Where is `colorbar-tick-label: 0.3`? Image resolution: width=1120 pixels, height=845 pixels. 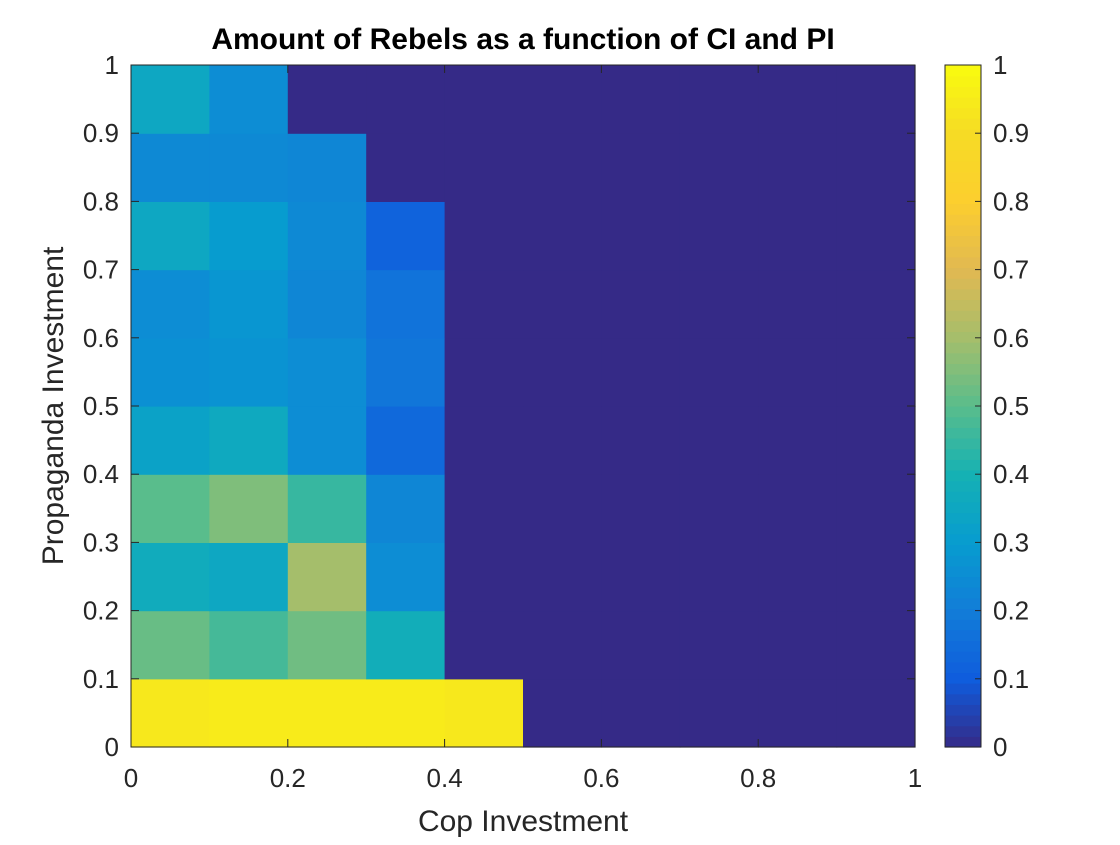 colorbar-tick-label: 0.3 is located at coordinates (1011, 542).